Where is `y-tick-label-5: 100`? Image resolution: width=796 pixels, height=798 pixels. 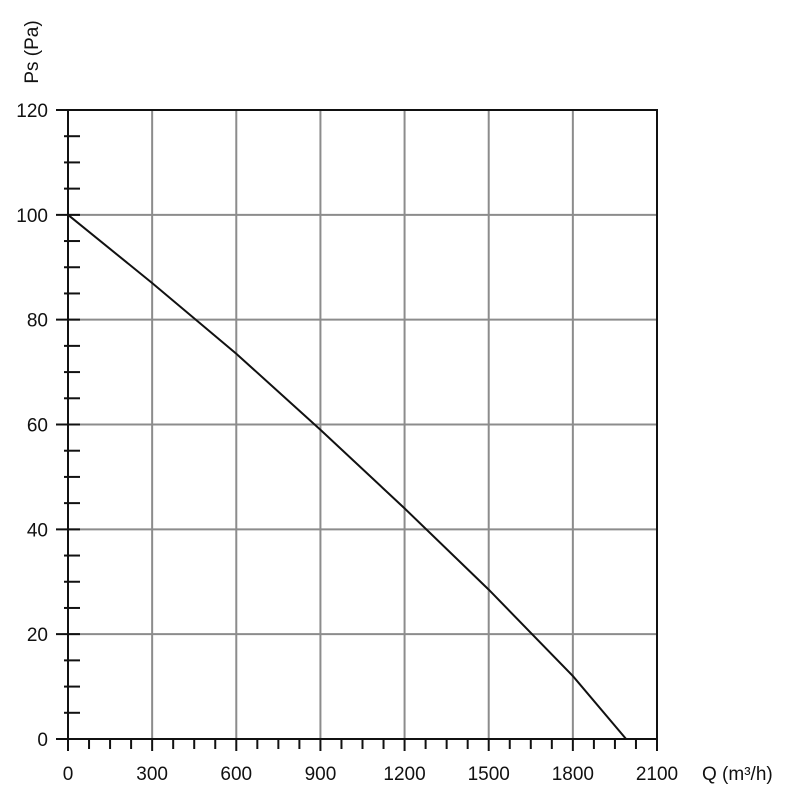 y-tick-label-5: 100 is located at coordinates (32, 216).